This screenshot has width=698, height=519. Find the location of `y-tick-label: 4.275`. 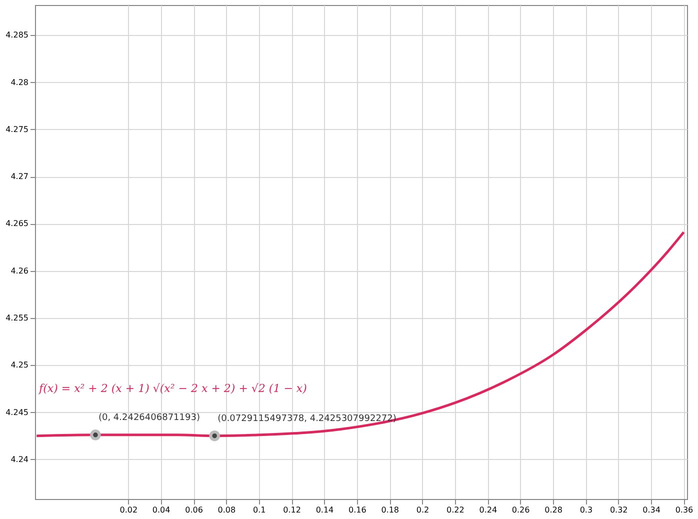

y-tick-label: 4.275 is located at coordinates (17, 129).